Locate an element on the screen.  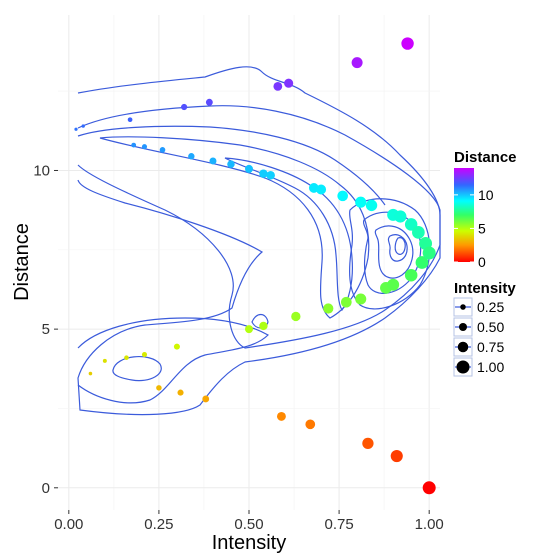
x-axis-title: Intensity is located at coordinates (249, 543).